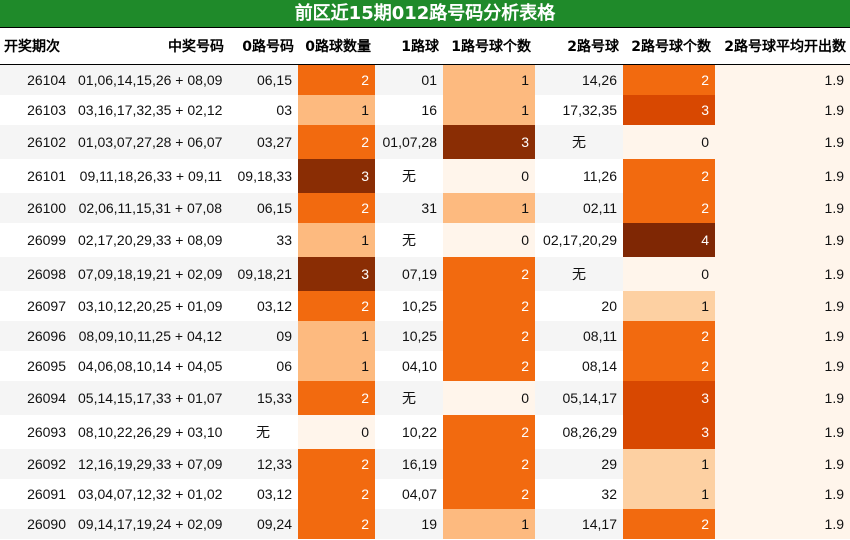 Image resolution: width=850 pixels, height=540 pixels. What do you see at coordinates (263, 109) in the screenshot?
I see `route0-numbers-cell: 03` at bounding box center [263, 109].